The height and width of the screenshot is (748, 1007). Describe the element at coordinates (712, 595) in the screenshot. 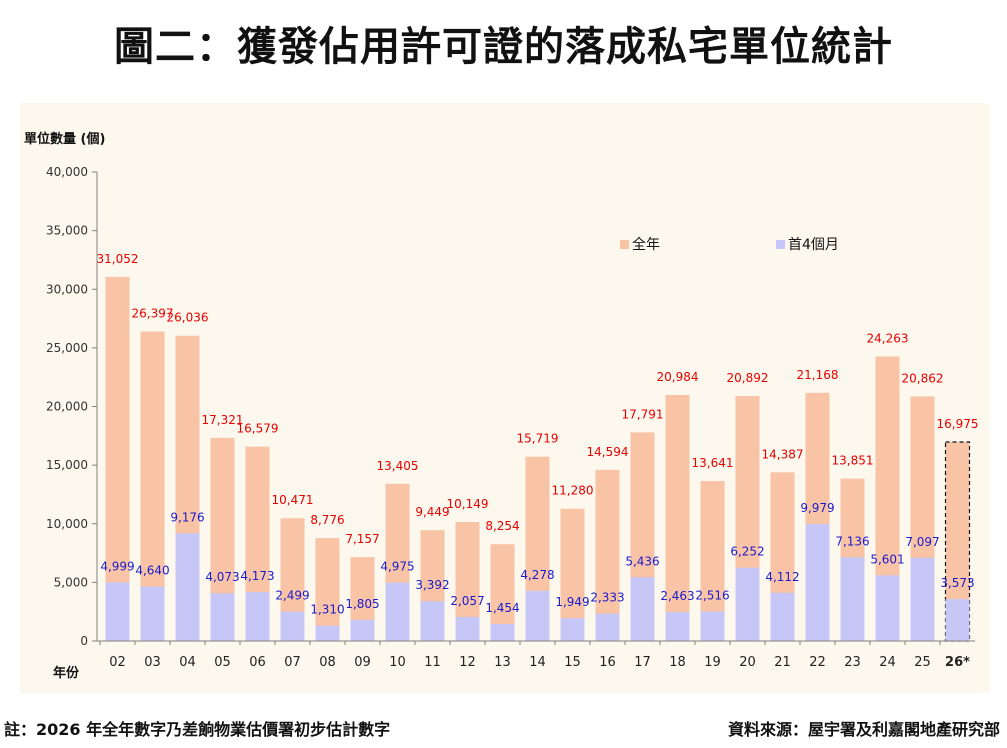

I see `data-label-first-four-months: 2,516` at that location.